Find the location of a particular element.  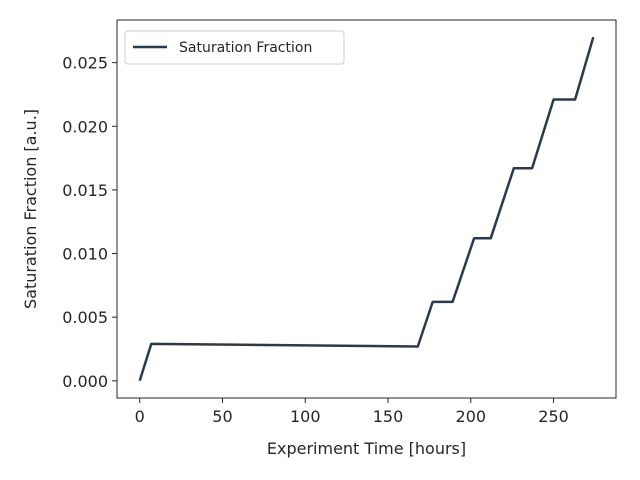

y-tick-label: 0.025 is located at coordinates (85, 63).